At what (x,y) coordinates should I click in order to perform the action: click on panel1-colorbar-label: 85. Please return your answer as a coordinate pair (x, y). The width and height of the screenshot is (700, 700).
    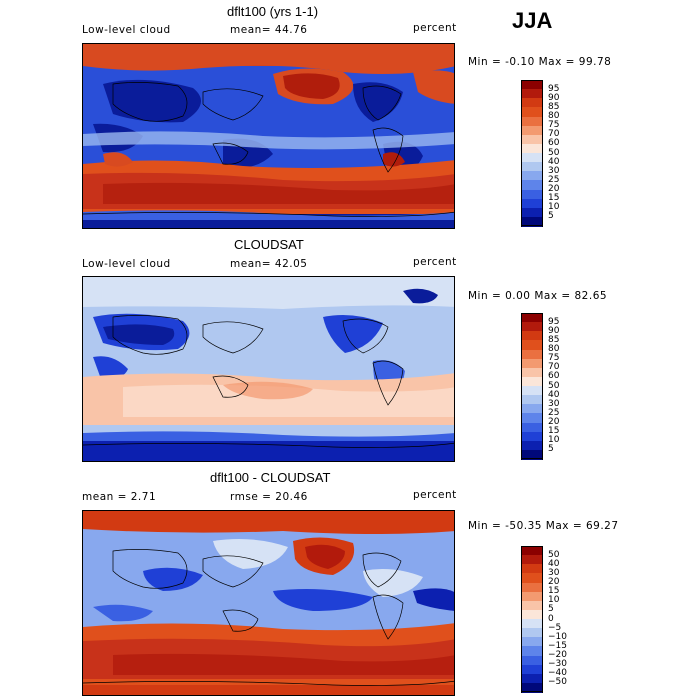
    Looking at the image, I should click on (554, 106).